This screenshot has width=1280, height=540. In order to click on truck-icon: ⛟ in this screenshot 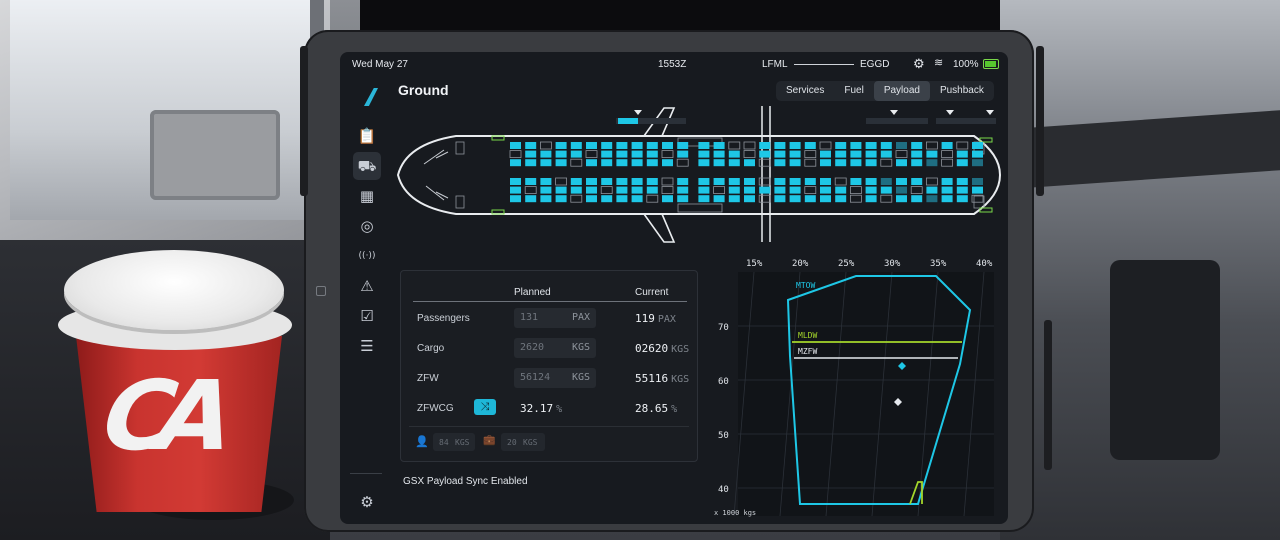, I will do `click(367, 166)`.